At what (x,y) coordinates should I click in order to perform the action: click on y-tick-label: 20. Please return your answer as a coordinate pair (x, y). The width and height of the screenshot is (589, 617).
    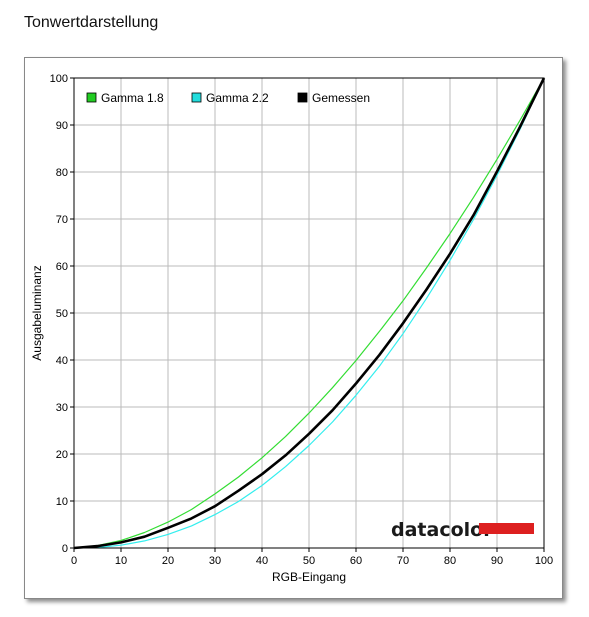
    Looking at the image, I should click on (62, 455).